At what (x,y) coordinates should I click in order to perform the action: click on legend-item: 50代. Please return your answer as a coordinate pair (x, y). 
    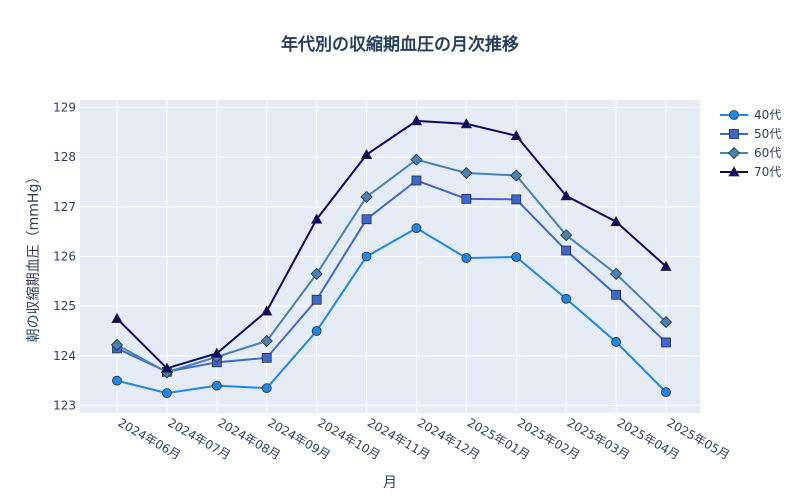
    Looking at the image, I should click on (750, 134).